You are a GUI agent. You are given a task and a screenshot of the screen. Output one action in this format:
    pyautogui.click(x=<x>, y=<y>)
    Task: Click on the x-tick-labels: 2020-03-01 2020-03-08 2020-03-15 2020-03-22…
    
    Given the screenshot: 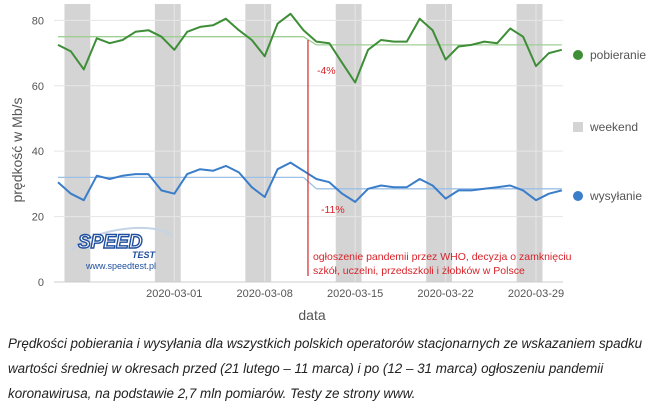 What is the action you would take?
    pyautogui.click(x=355, y=294)
    